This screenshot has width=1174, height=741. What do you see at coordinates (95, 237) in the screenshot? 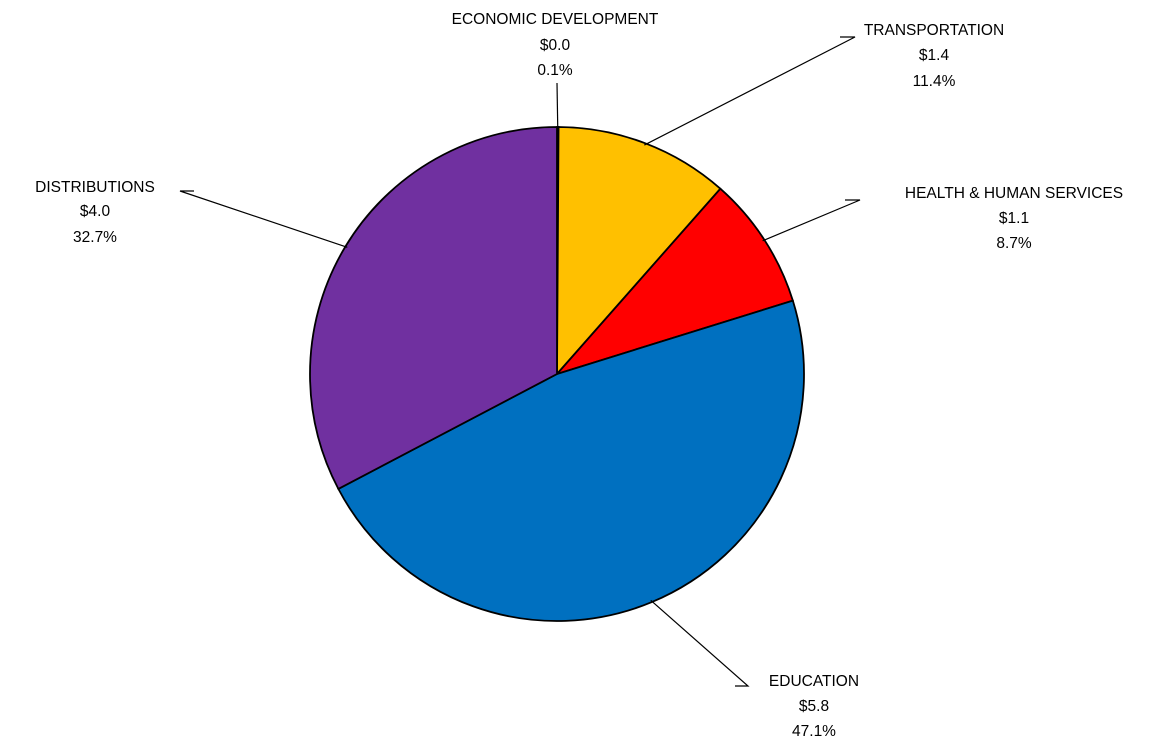
I see `slice-pct-distributions: 32.7%` at bounding box center [95, 237].